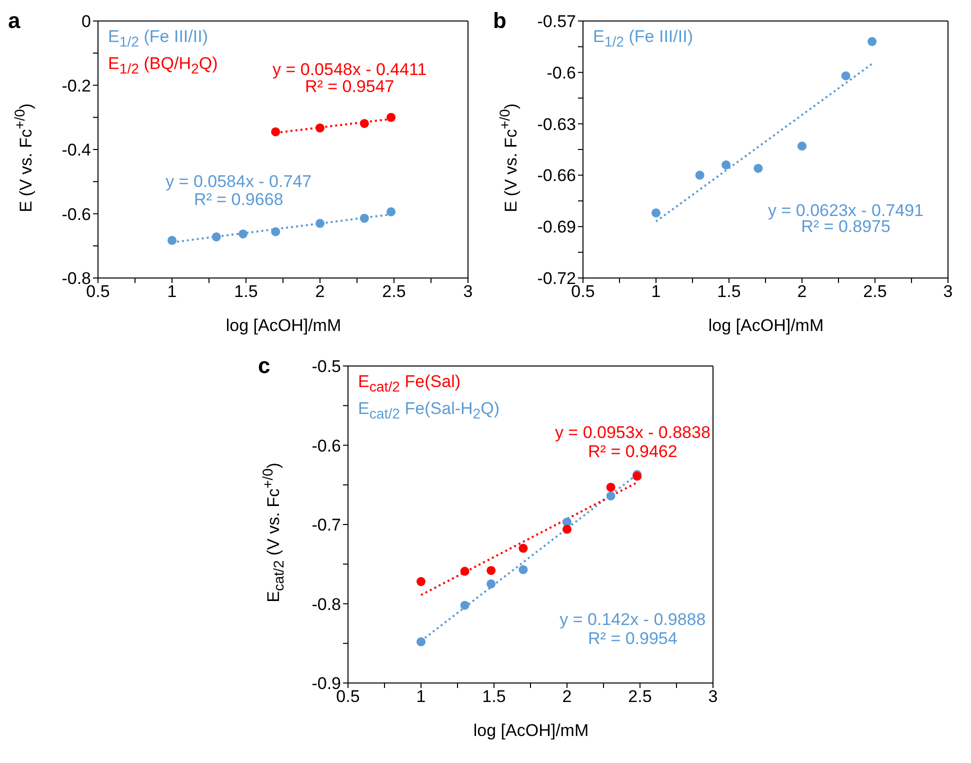  I want to click on y-tick-label: -0.8, so click(326, 604).